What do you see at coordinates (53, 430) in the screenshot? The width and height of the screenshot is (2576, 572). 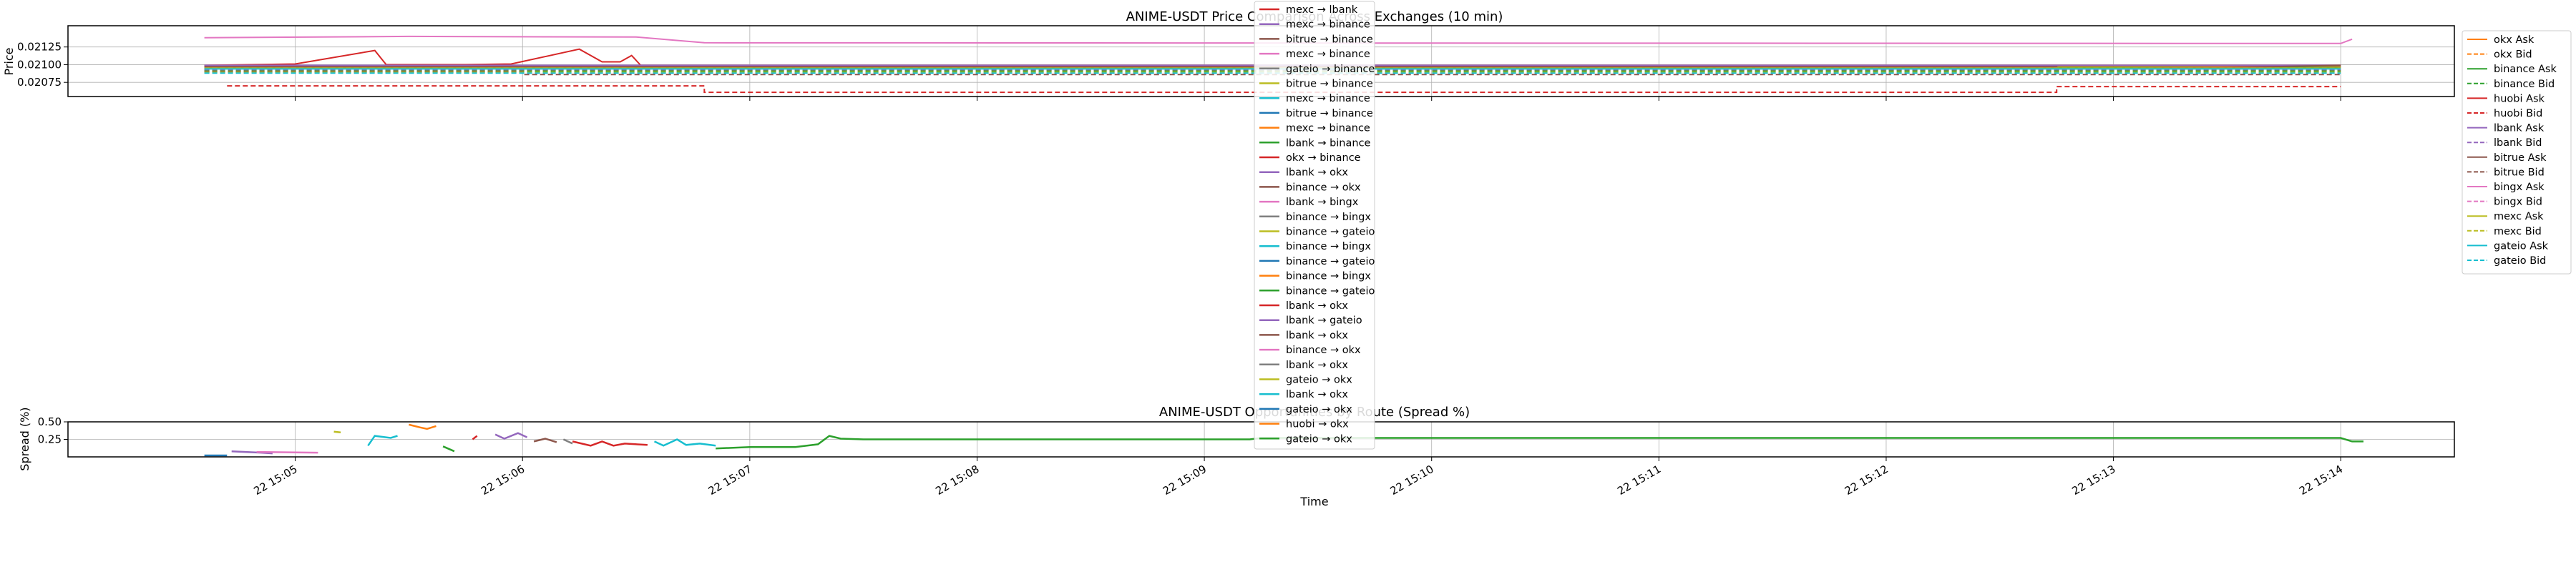 I see `spread-y-axis: 0.25 0.50` at bounding box center [53, 430].